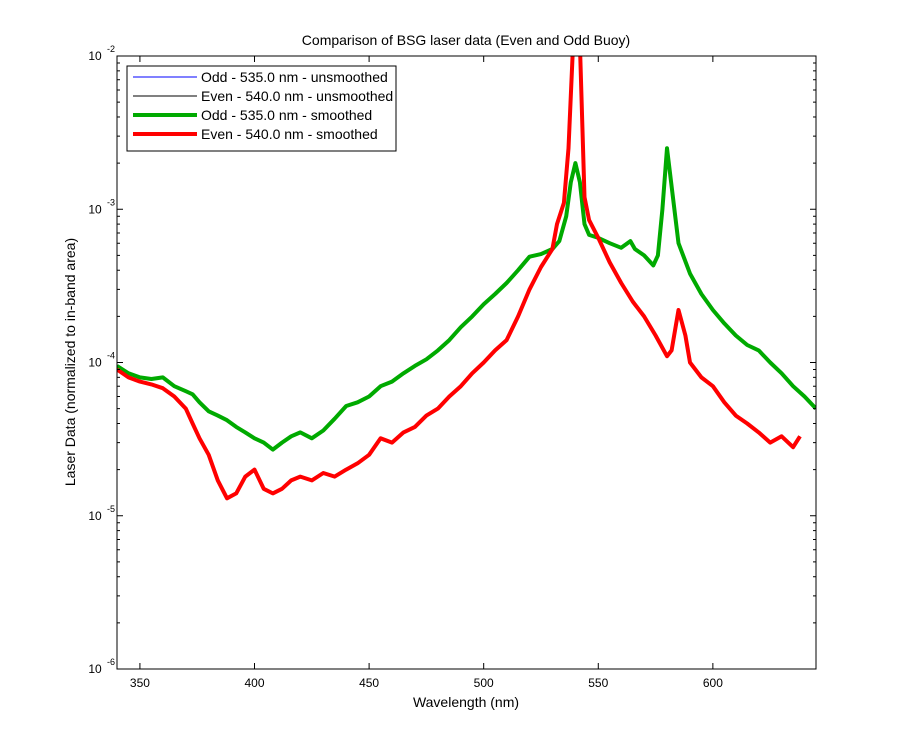 This screenshot has width=900, height=750. Describe the element at coordinates (289, 134) in the screenshot. I see `legend-label-even-540-0-nm-smoothed: Even - 540.0 nm - smoothed` at that location.